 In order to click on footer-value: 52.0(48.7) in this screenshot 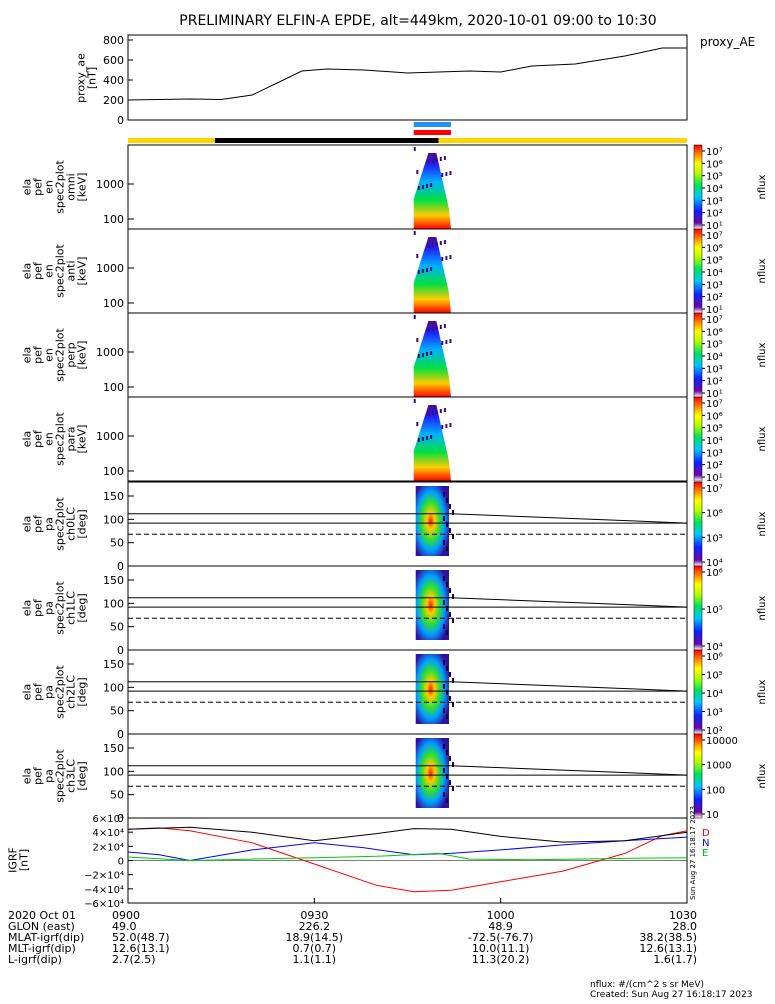, I will do `click(141, 937)`.